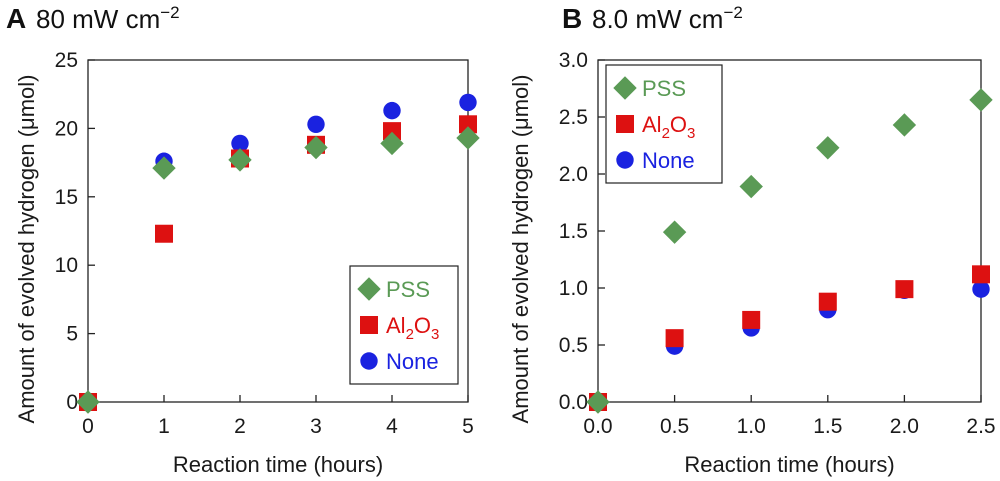 The width and height of the screenshot is (1000, 481). I want to click on panel-letter: B, so click(572, 18).